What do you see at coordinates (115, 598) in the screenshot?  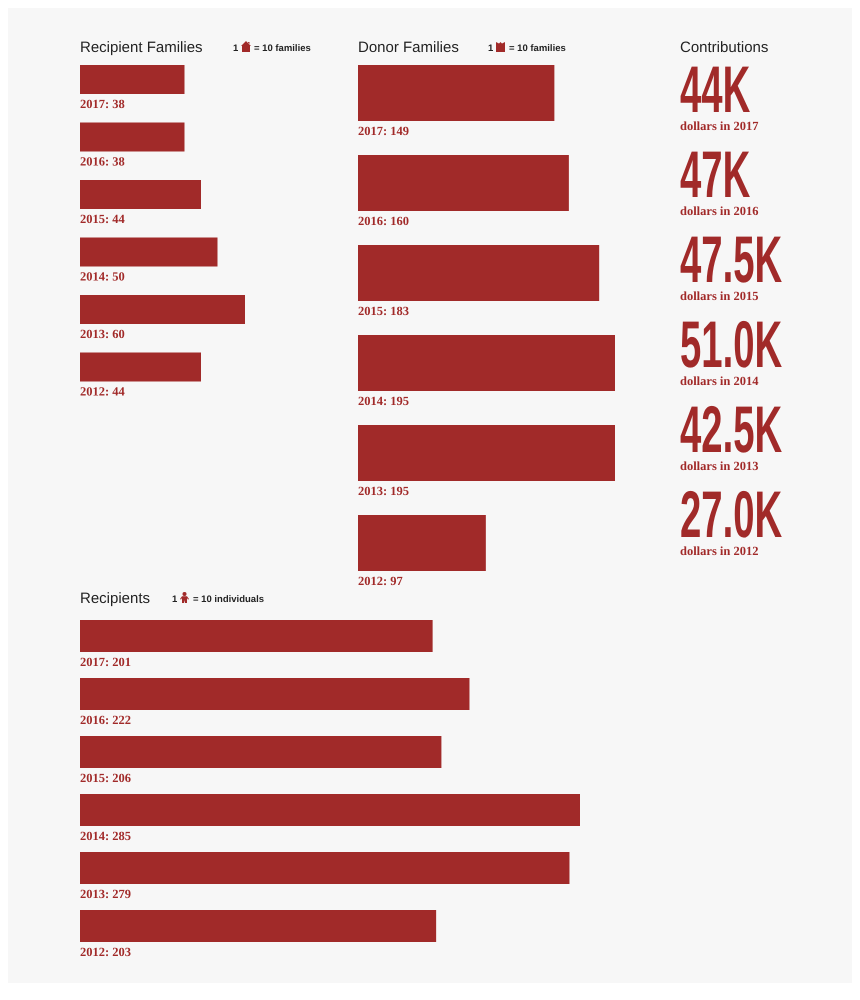 I see `chart-title: Recipients` at bounding box center [115, 598].